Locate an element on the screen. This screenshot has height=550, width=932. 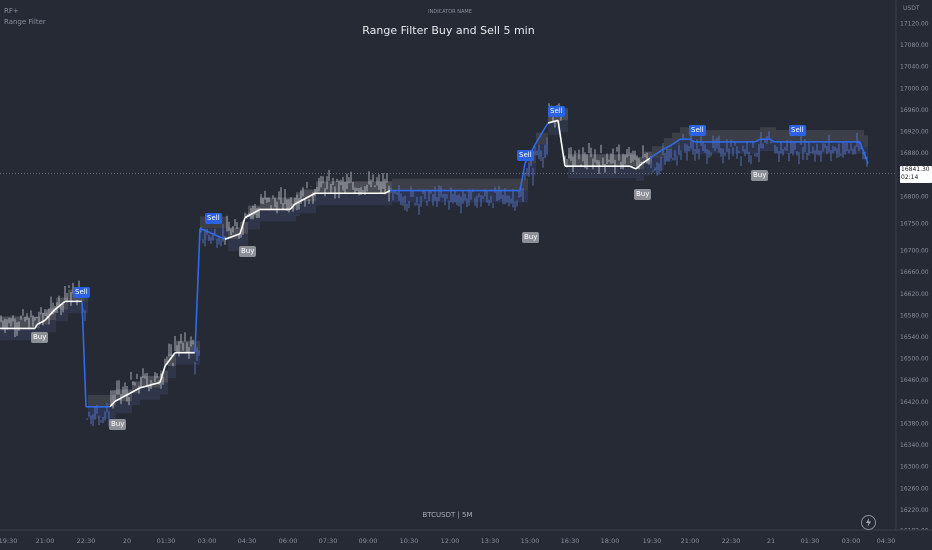
time-tick-label: 13:30 is located at coordinates (490, 541).